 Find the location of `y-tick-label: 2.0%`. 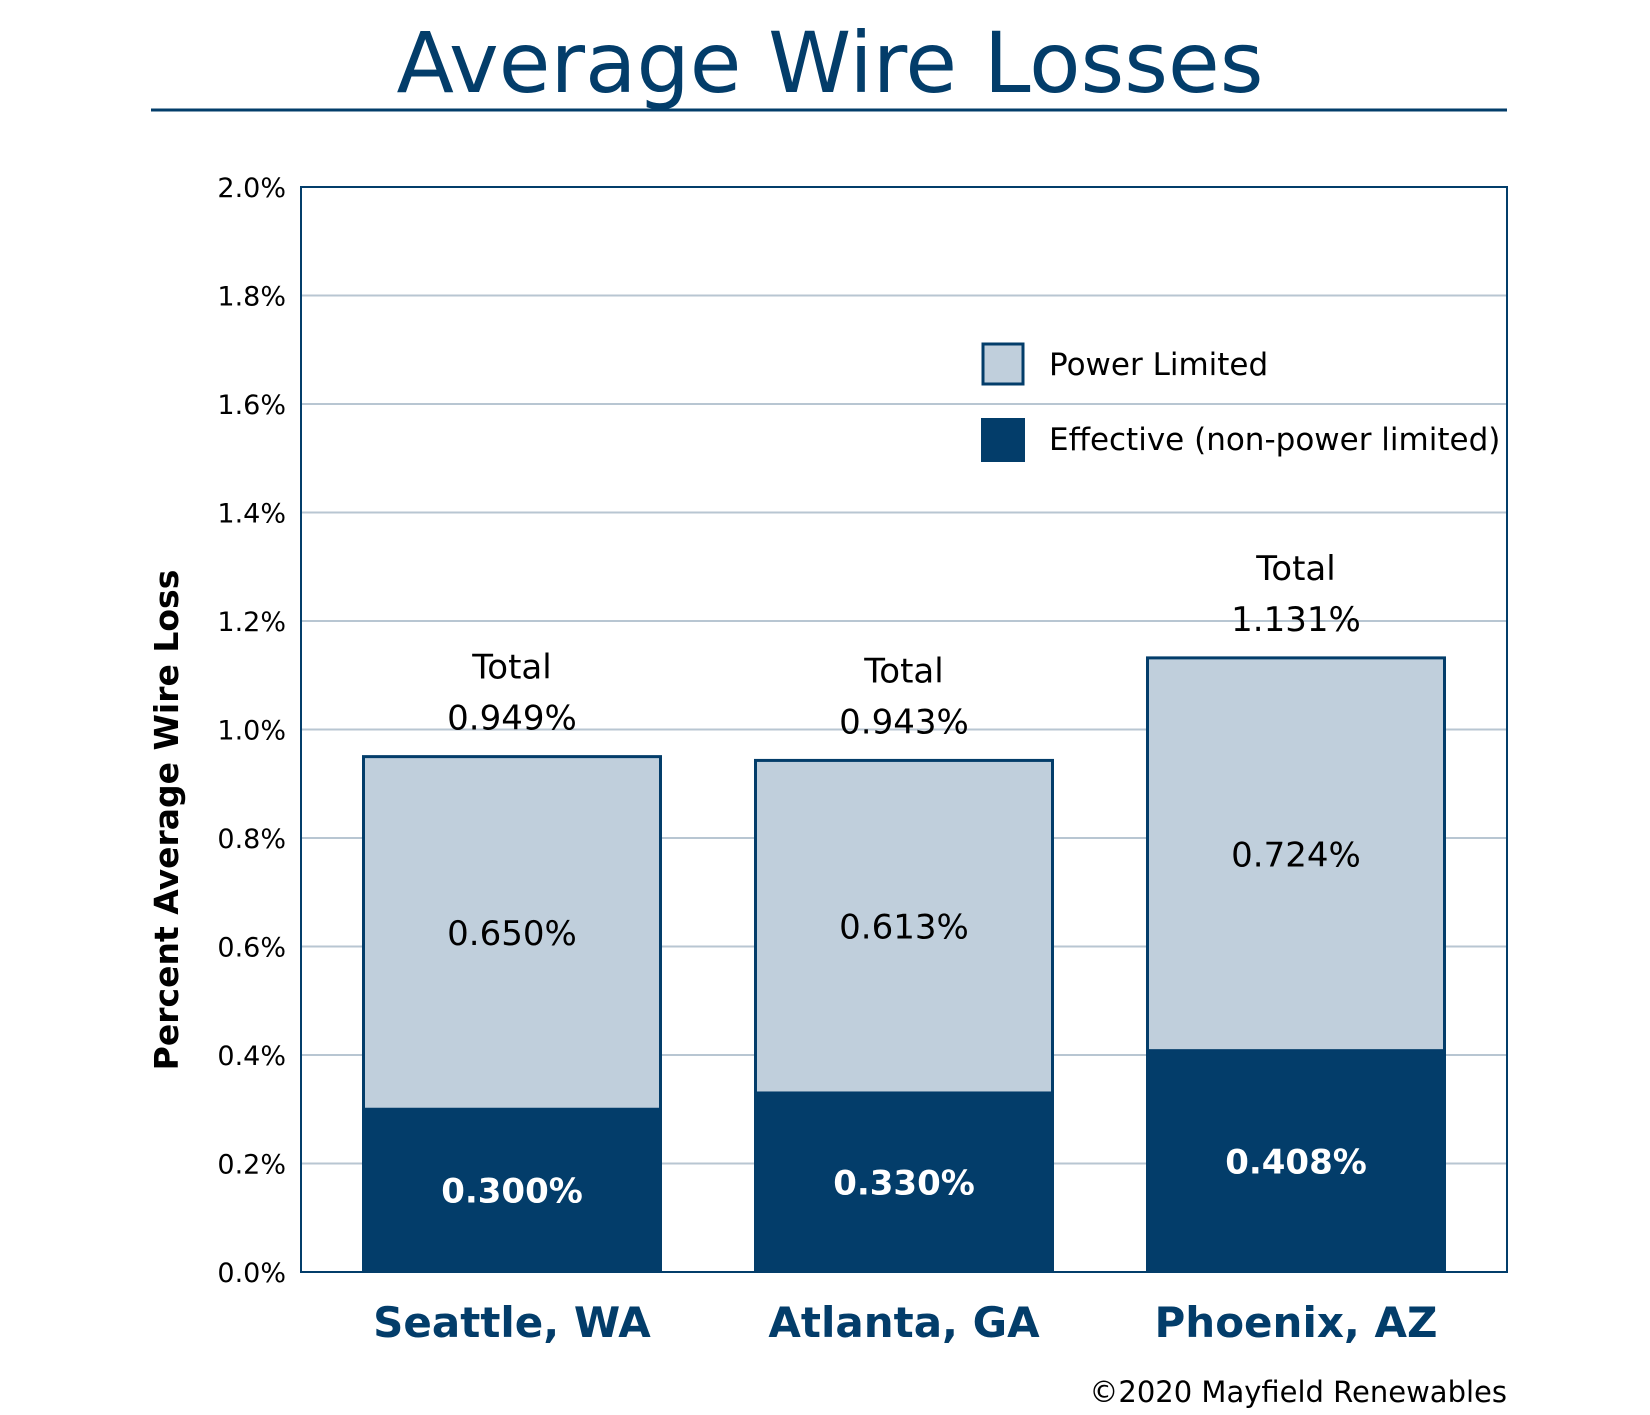

y-tick-label: 2.0% is located at coordinates (251, 188).